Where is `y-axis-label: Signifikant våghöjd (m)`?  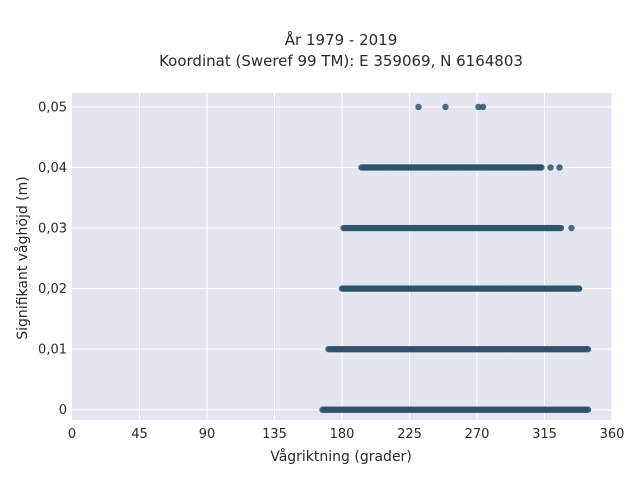
y-axis-label: Signifikant våghöjd (m) is located at coordinates (22, 257).